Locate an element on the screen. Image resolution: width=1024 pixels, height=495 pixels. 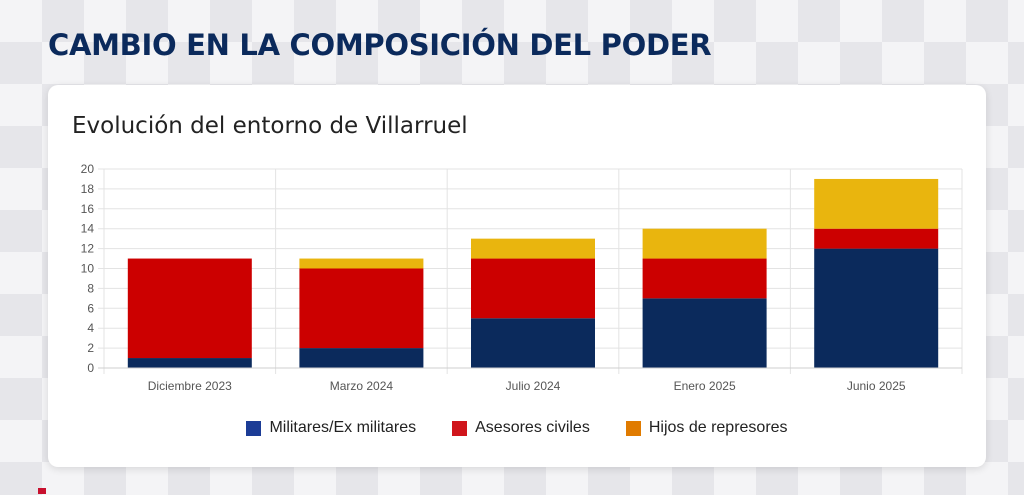
legend-swatch-asesores is located at coordinates (460, 428).